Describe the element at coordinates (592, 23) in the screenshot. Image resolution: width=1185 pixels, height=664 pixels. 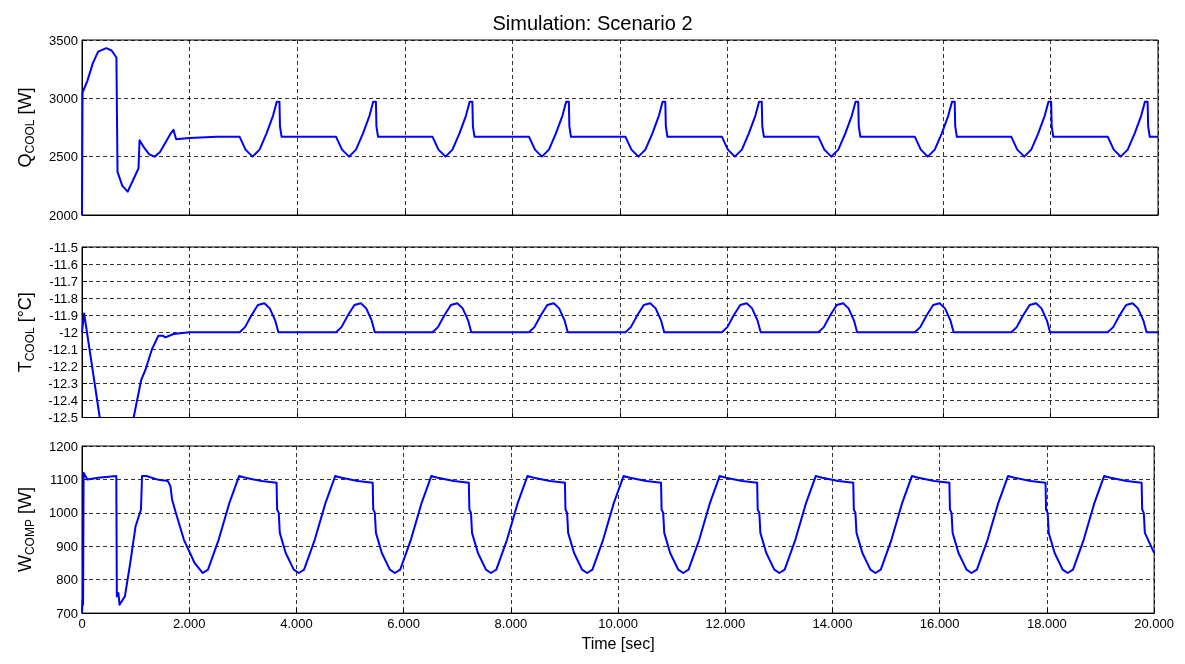
I see `chart-title: Simulation: Scenario 2` at that location.